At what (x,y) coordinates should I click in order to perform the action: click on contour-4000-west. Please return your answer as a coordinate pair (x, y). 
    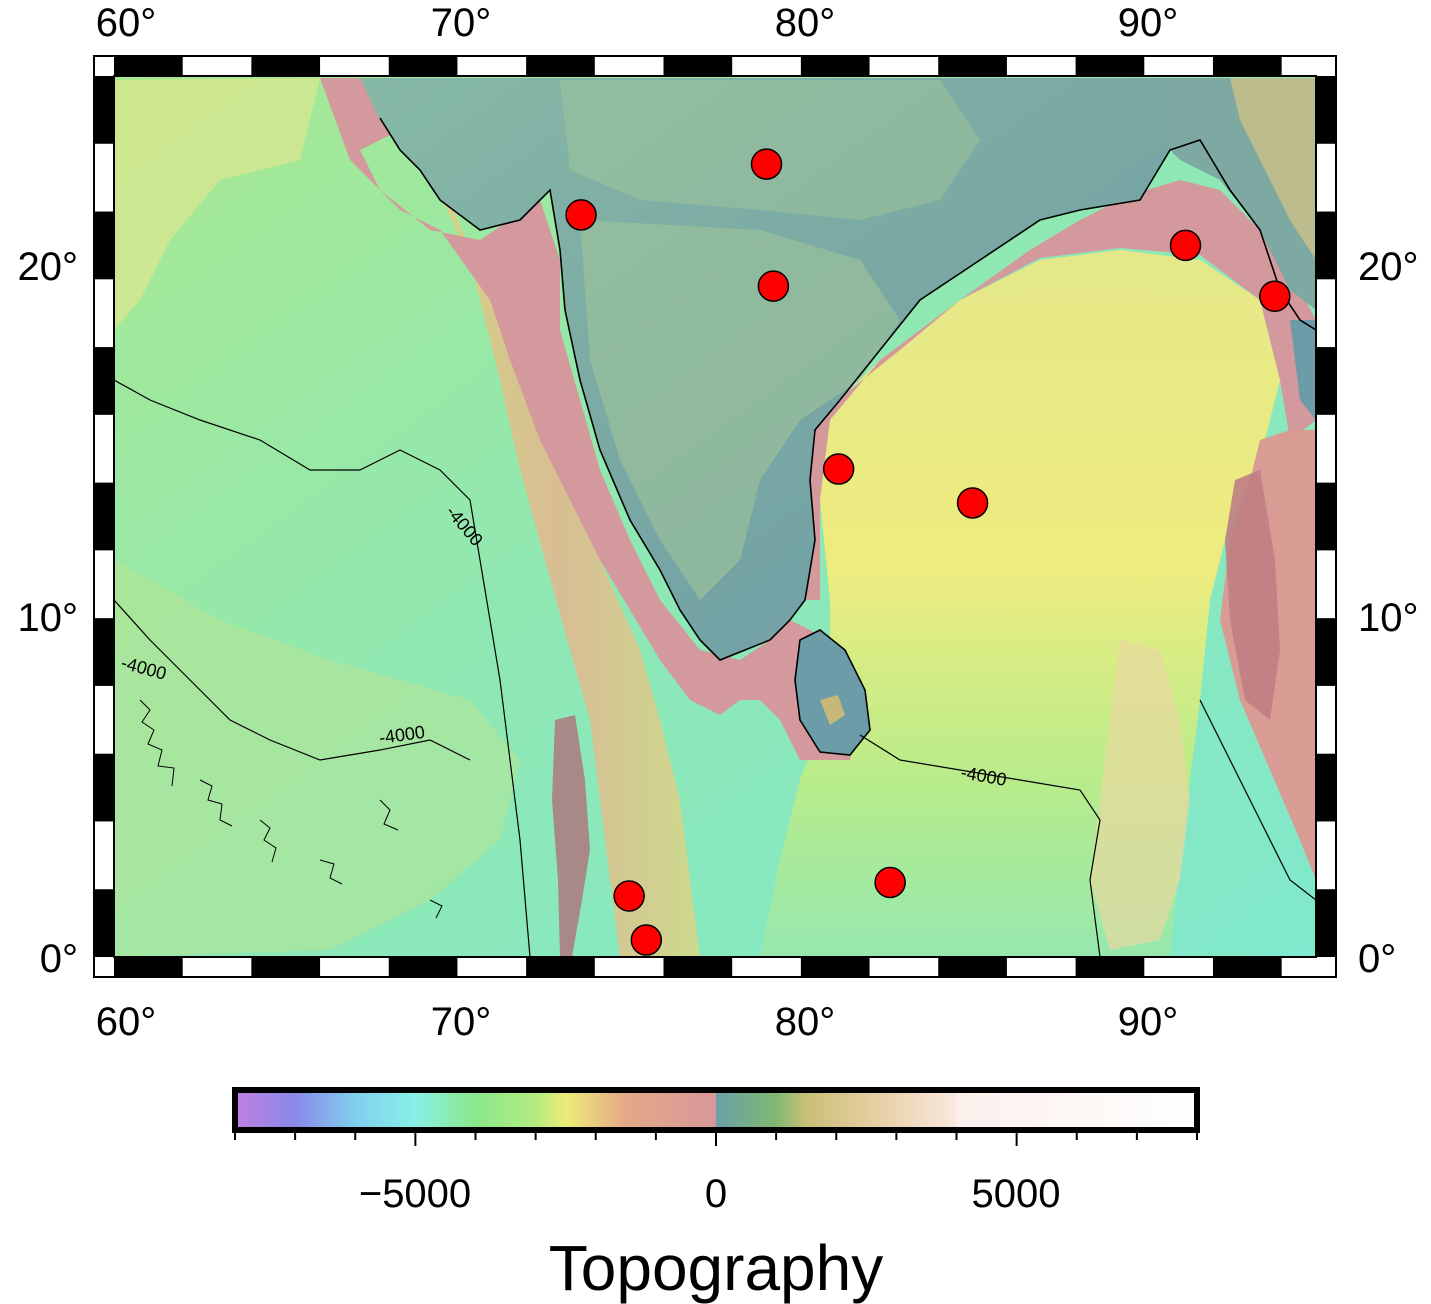
    Looking at the image, I should click on (322, 668).